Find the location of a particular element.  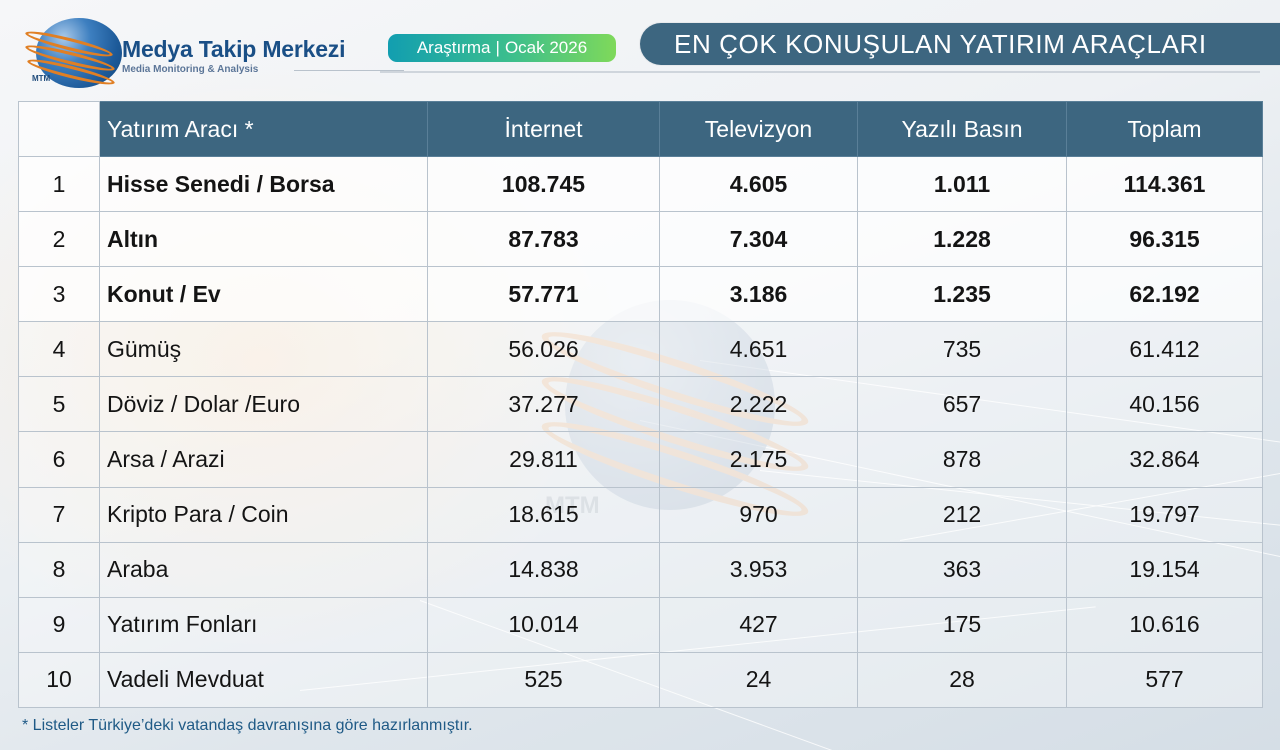

internet-count-cell: 57.771 is located at coordinates (543, 294).